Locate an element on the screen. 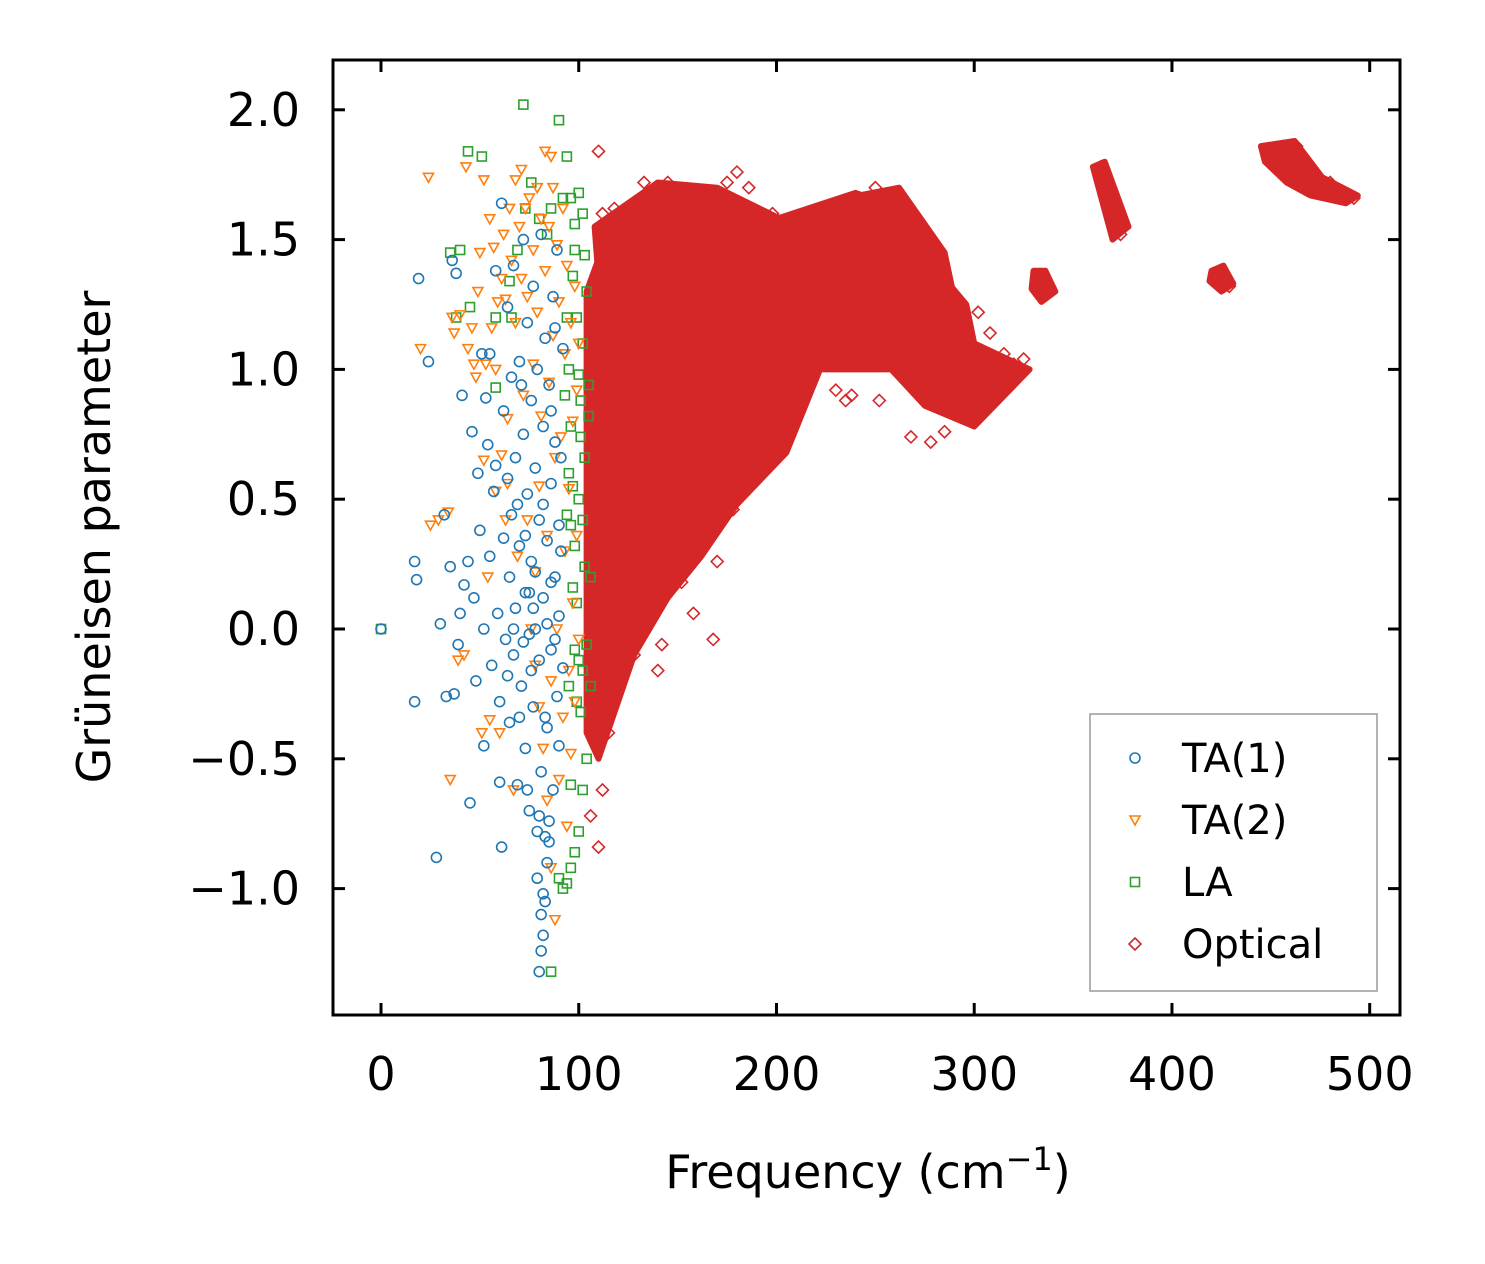  series-la is located at coordinates (485, 538).